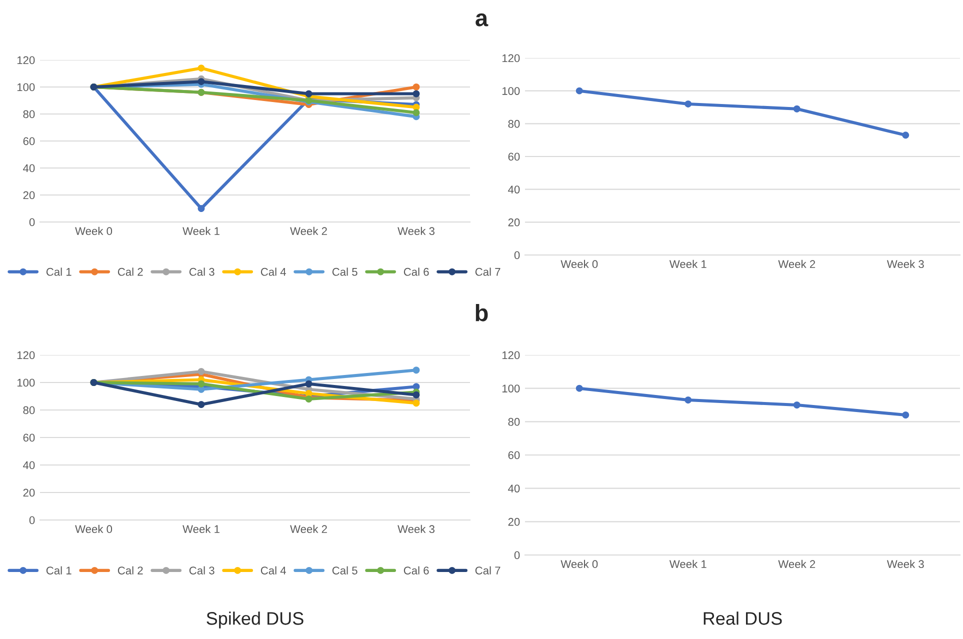  Describe the element at coordinates (482, 19) in the screenshot. I see `text: a` at that location.